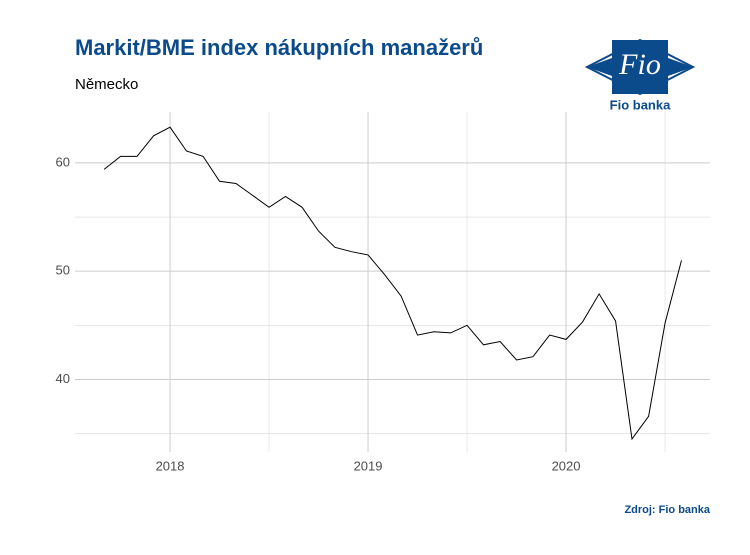  What do you see at coordinates (667, 510) in the screenshot?
I see `source: Zdroj: Fio banka` at bounding box center [667, 510].